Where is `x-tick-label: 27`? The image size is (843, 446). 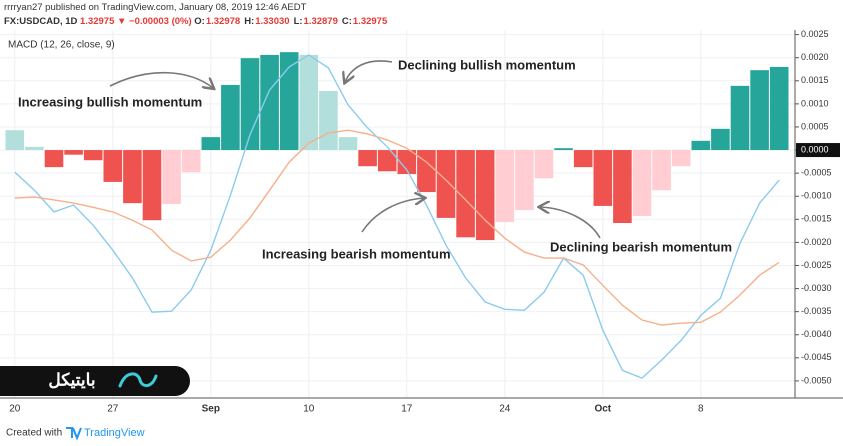 x-tick-label: 27 is located at coordinates (113, 409).